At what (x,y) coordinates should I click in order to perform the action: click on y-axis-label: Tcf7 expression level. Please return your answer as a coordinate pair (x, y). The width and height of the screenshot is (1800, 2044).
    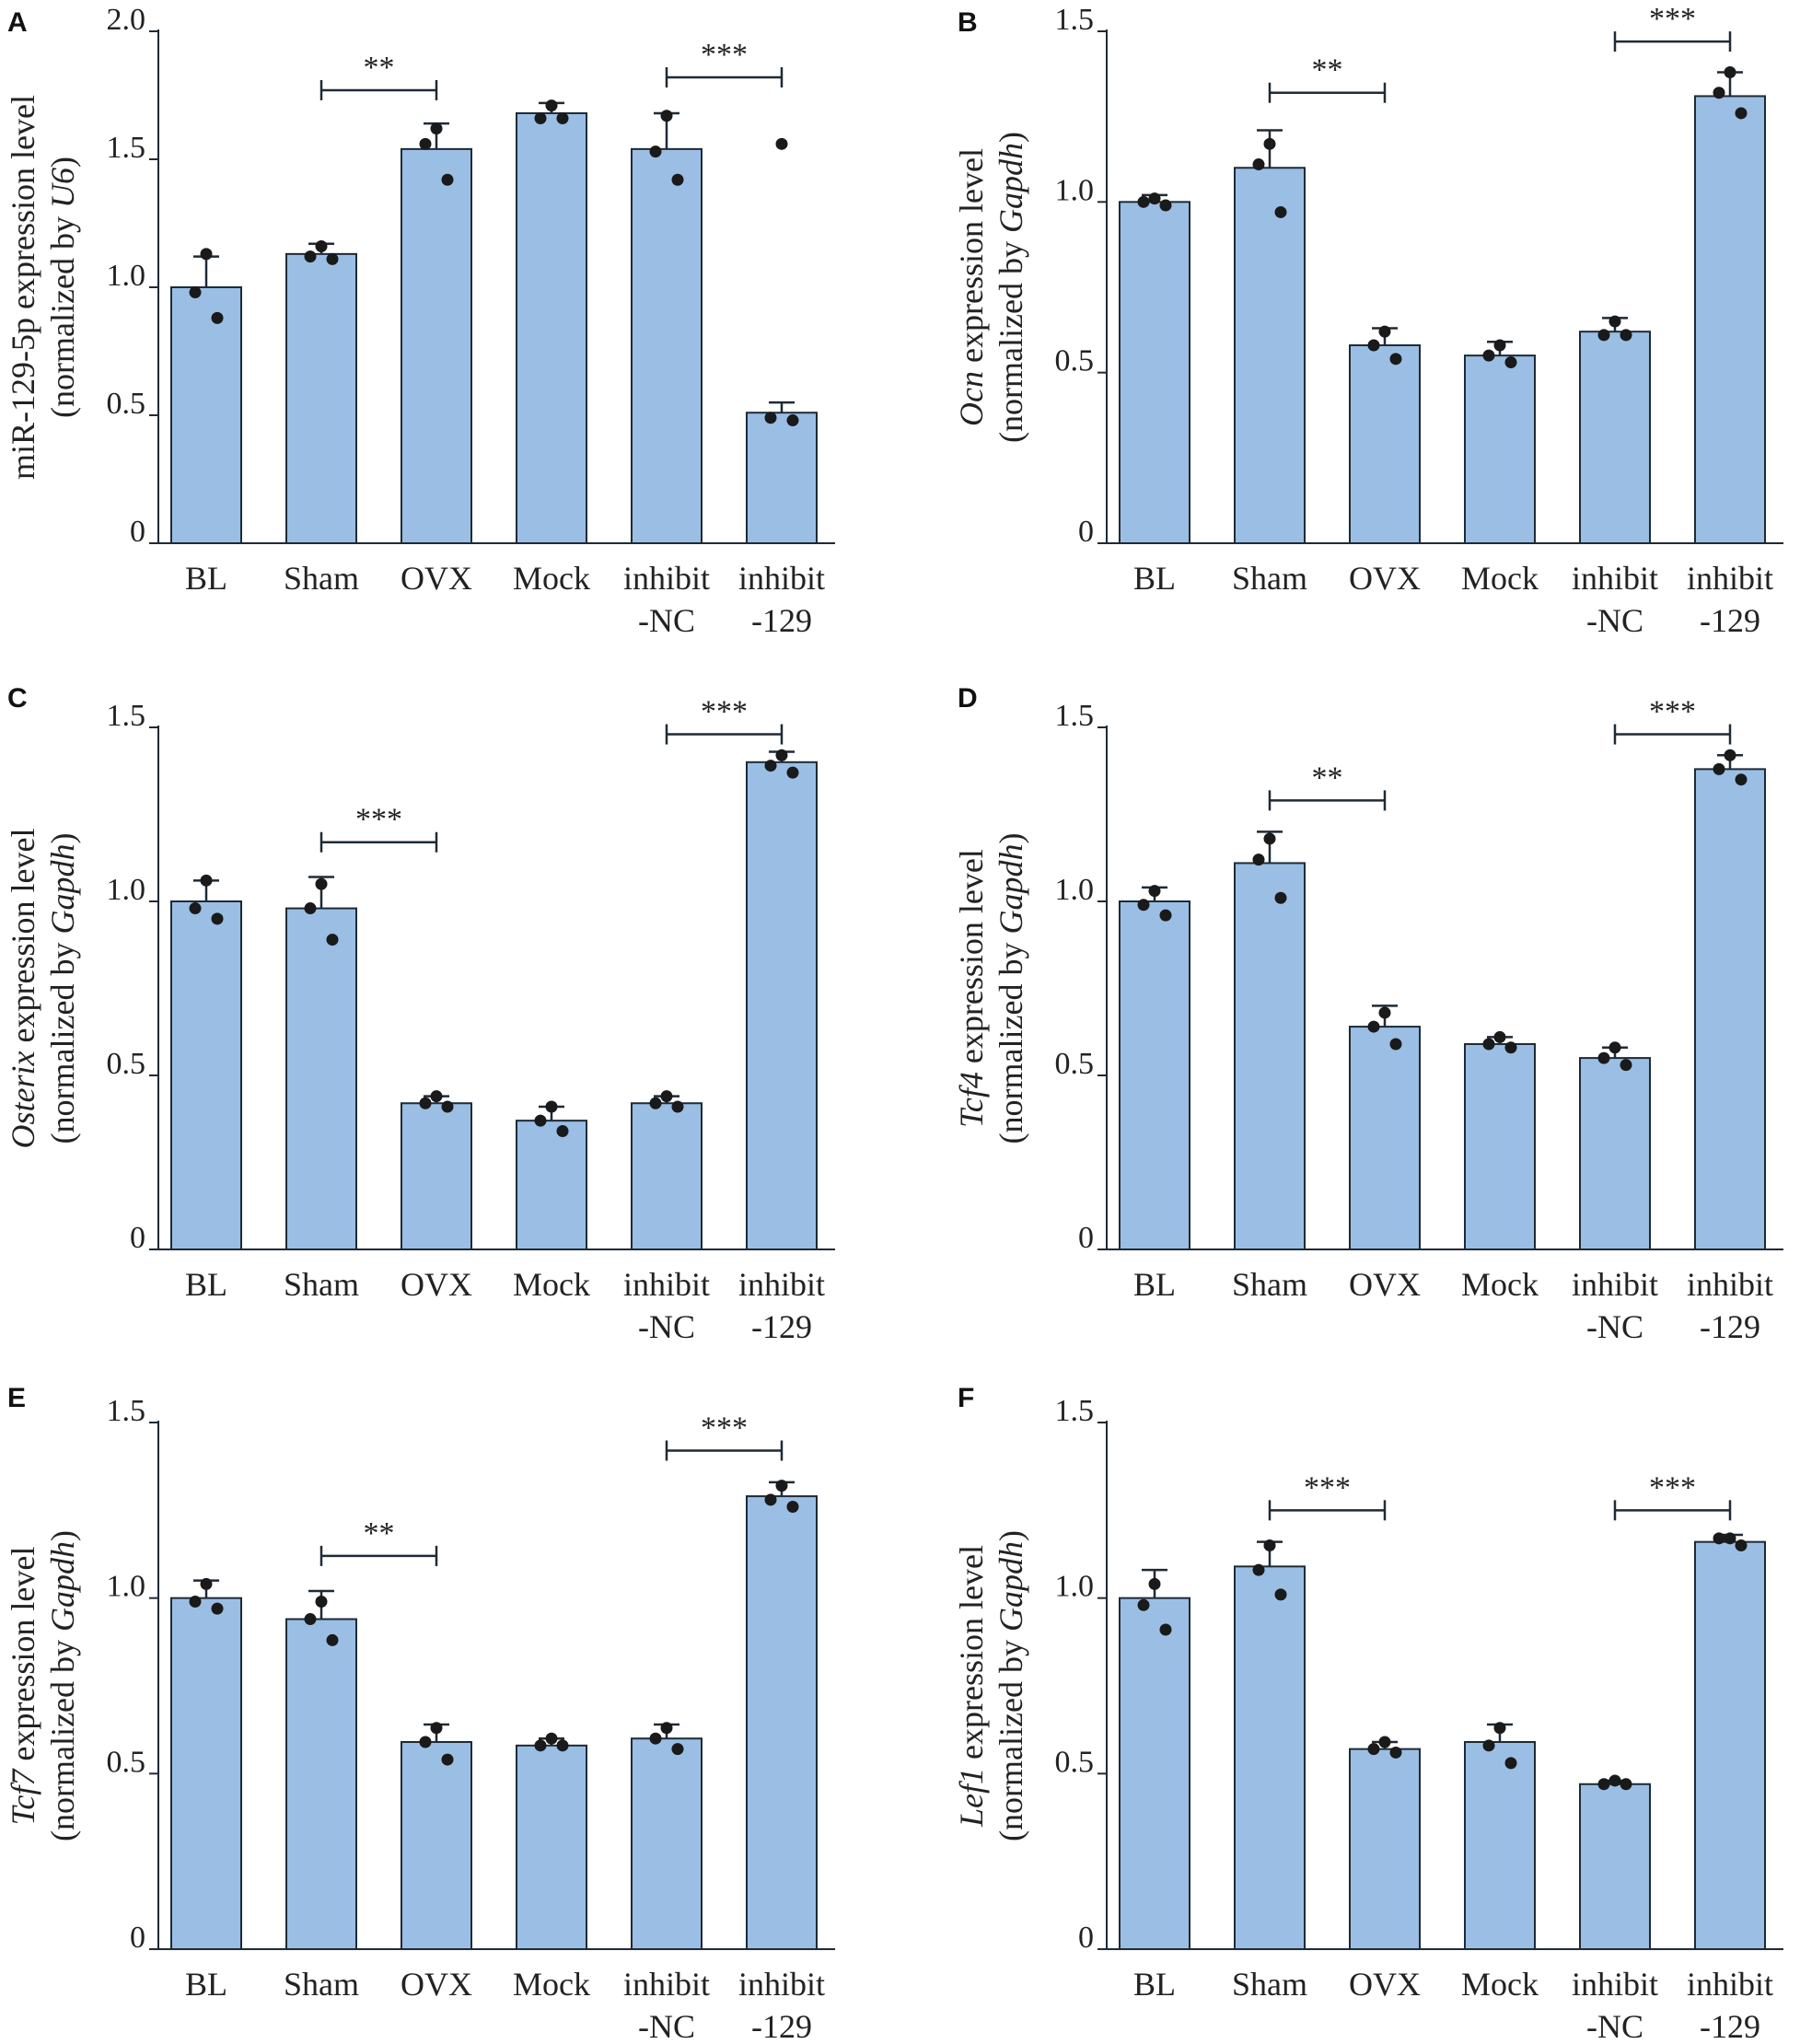
    Looking at the image, I should click on (23, 1686).